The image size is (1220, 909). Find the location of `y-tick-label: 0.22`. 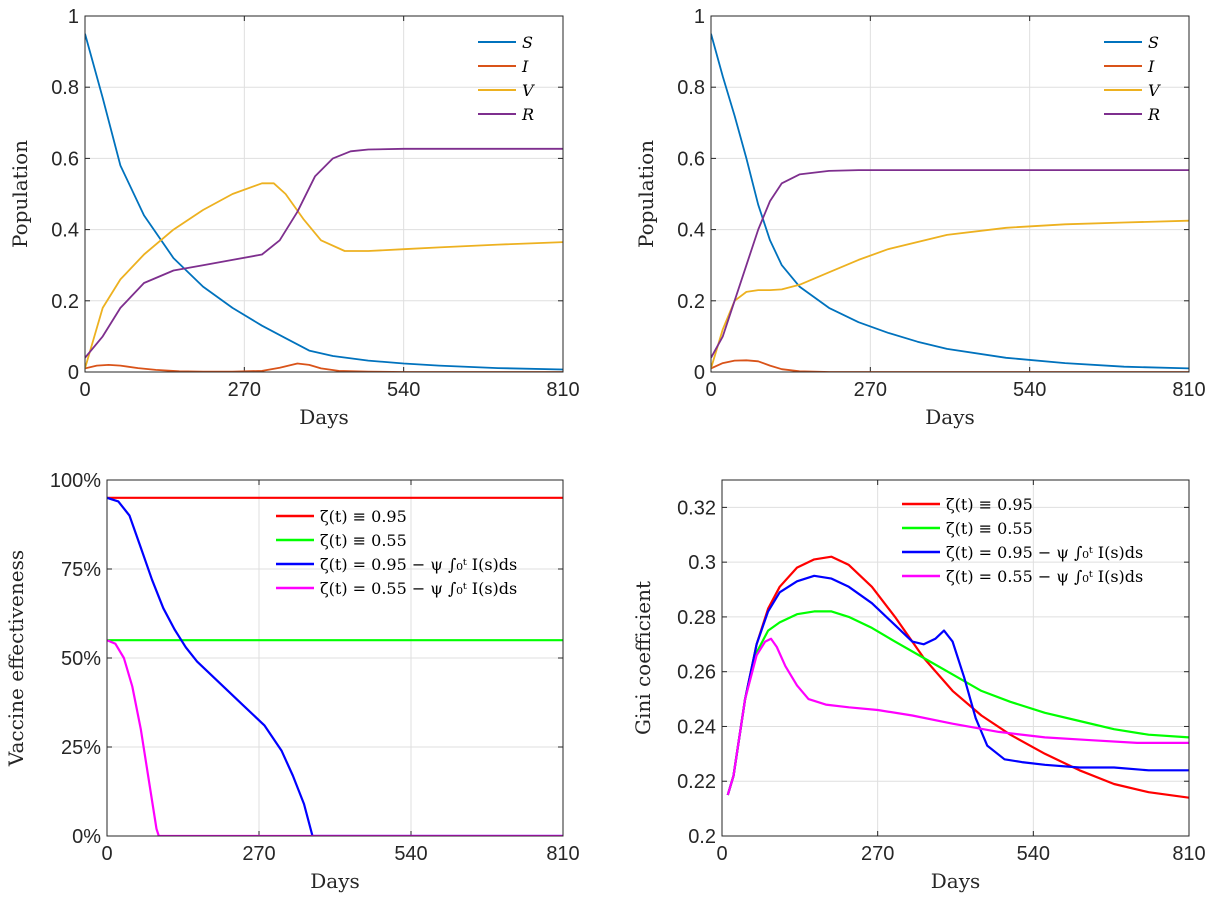

y-tick-label: 0.22 is located at coordinates (696, 782).